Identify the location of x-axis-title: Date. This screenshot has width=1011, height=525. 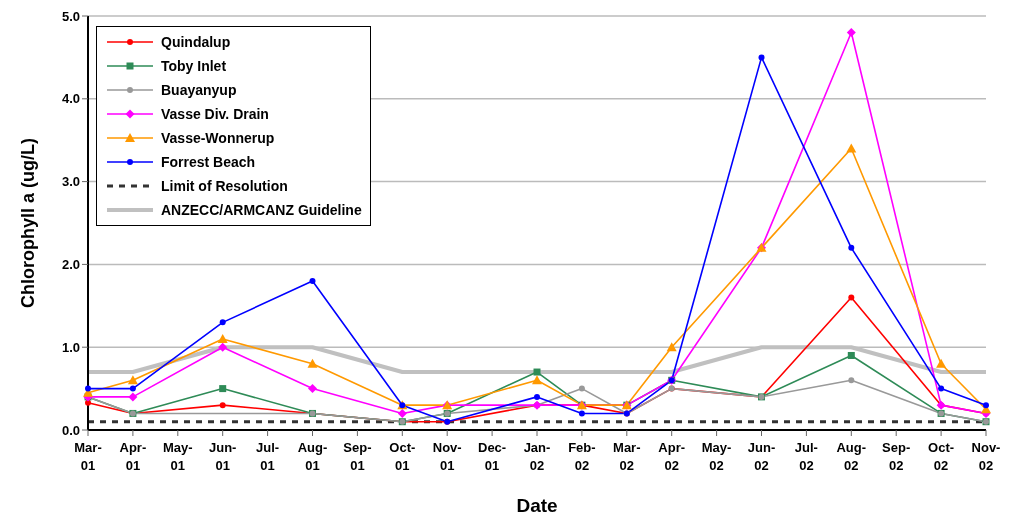
(537, 505).